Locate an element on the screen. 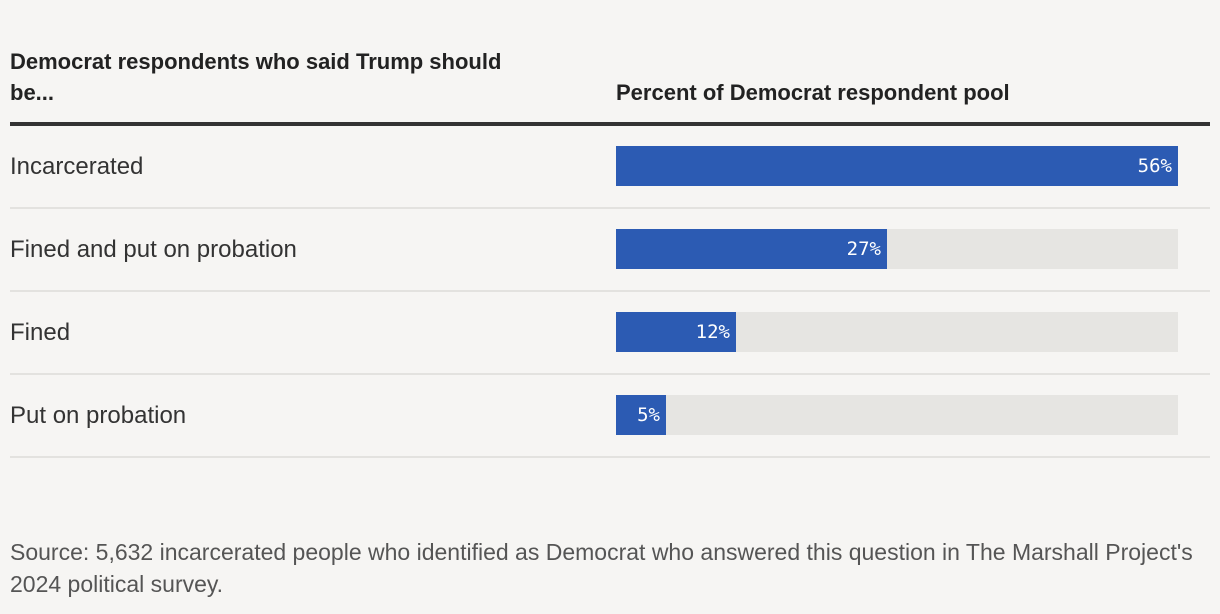 The image size is (1220, 614). bar: 5% is located at coordinates (641, 415).